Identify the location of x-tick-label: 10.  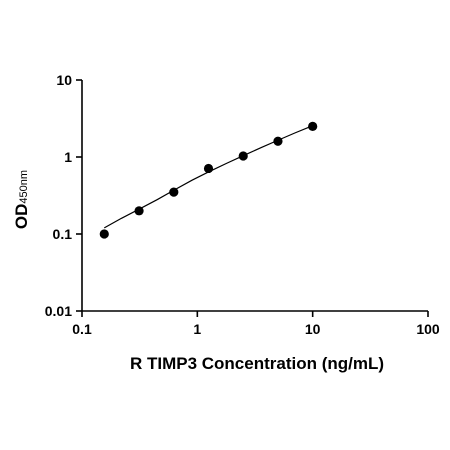
(313, 329).